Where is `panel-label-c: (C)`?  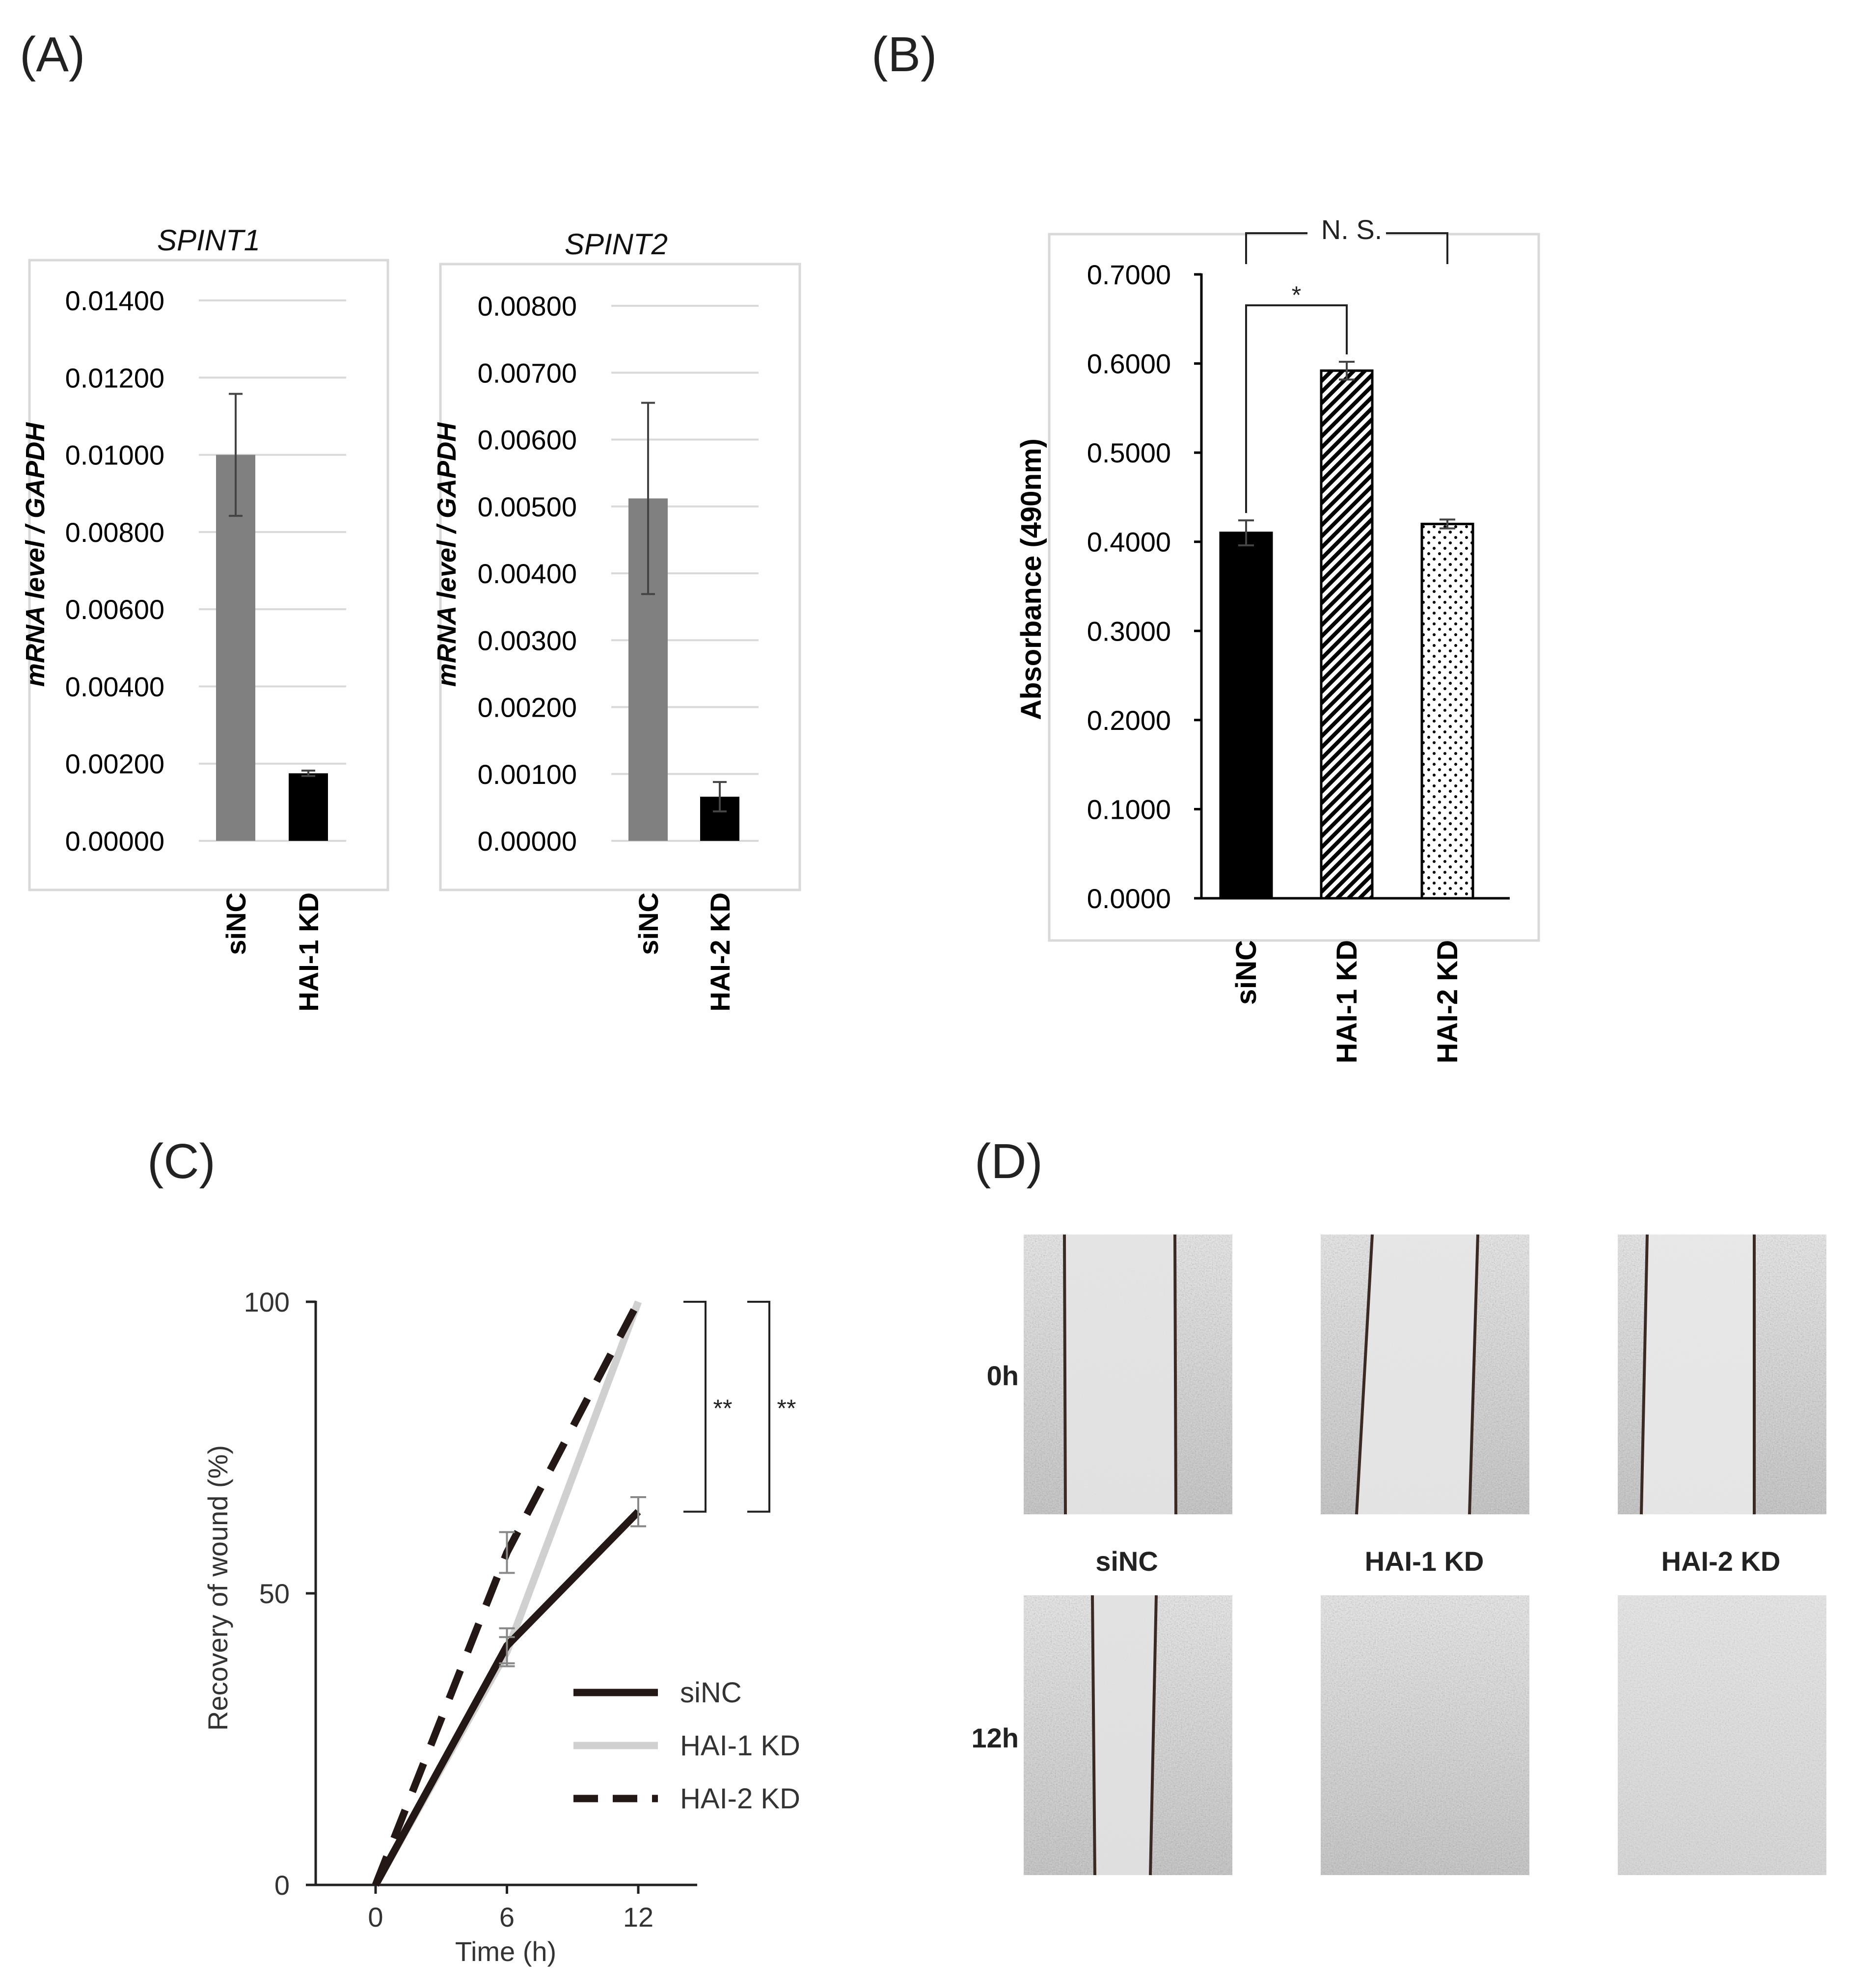
panel-label-c: (C) is located at coordinates (181, 1161).